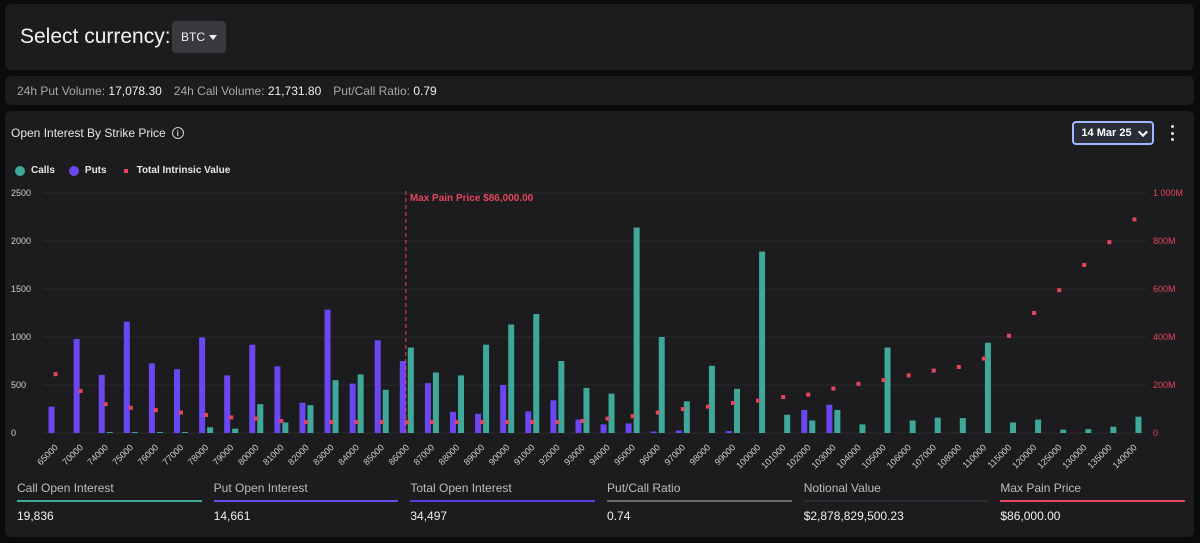 This screenshot has width=1200, height=543. What do you see at coordinates (1172, 133) in the screenshot?
I see `more-options-icon` at bounding box center [1172, 133].